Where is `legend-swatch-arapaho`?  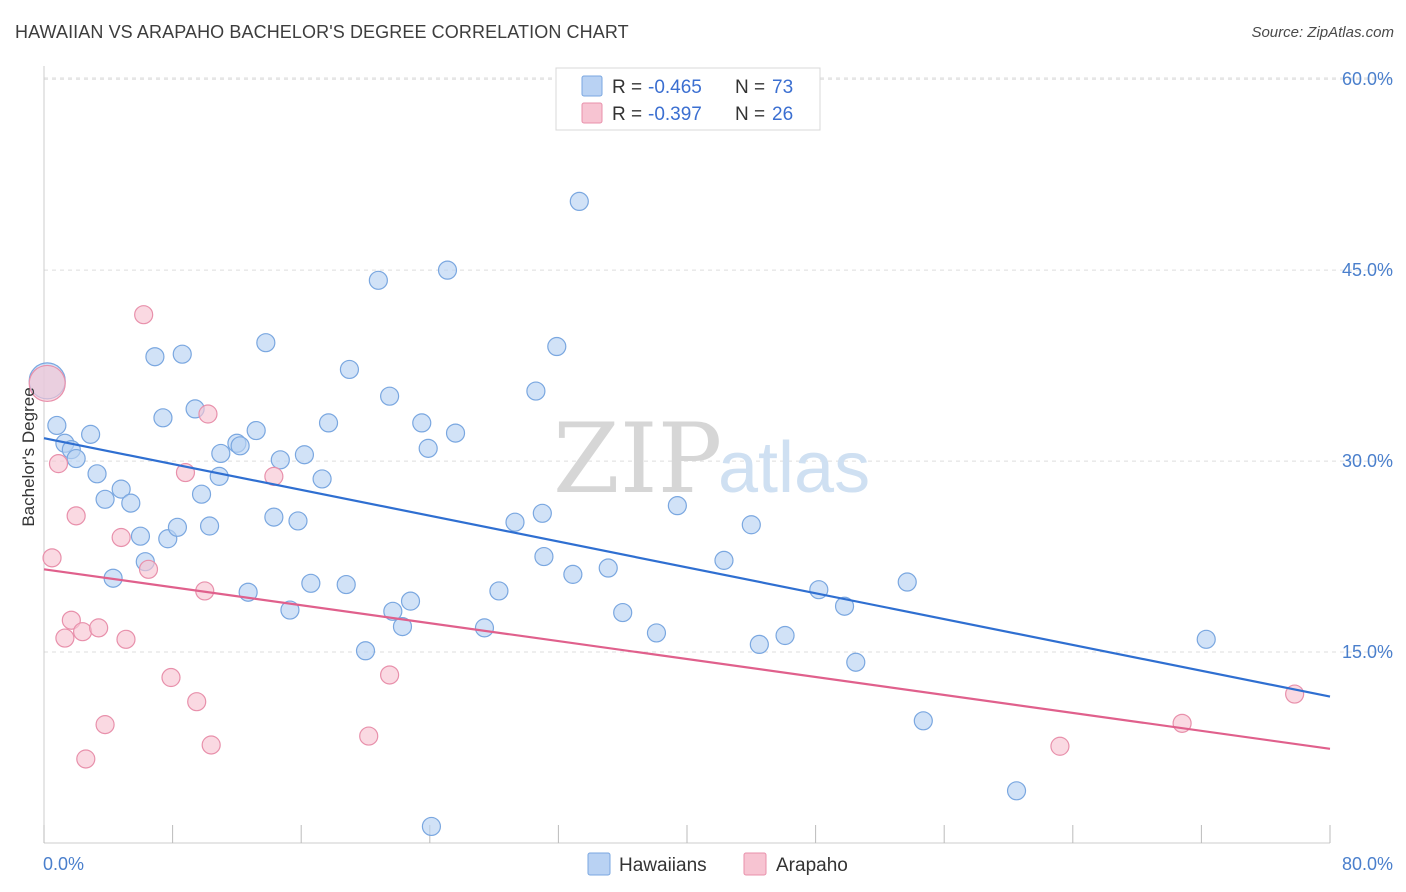
legend-swatch-arapaho is located at coordinates (592, 113).